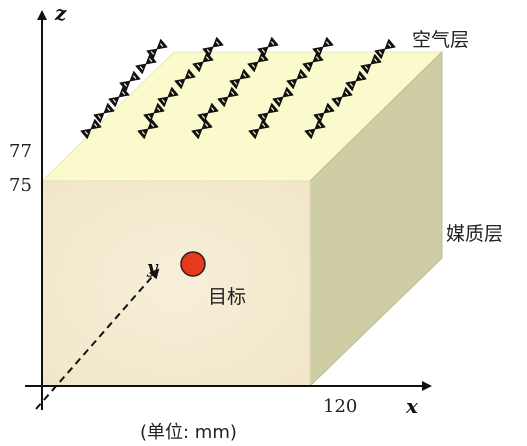  Describe the element at coordinates (20, 151) in the screenshot. I see `z-tick-77: 77` at that location.